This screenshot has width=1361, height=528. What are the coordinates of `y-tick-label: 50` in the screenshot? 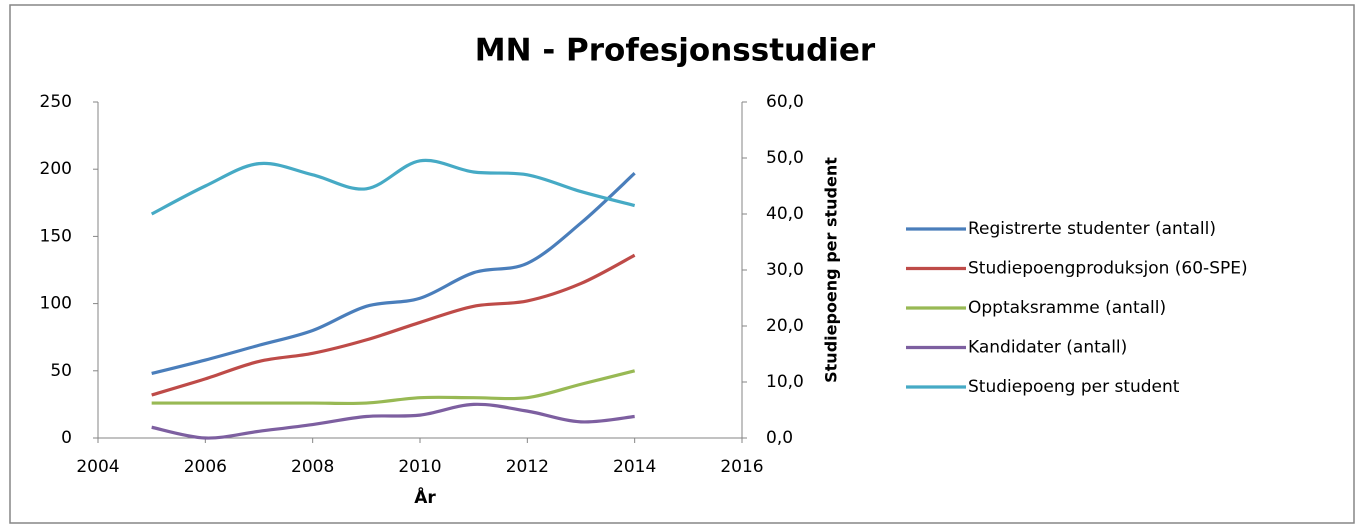 It's located at (61, 371).